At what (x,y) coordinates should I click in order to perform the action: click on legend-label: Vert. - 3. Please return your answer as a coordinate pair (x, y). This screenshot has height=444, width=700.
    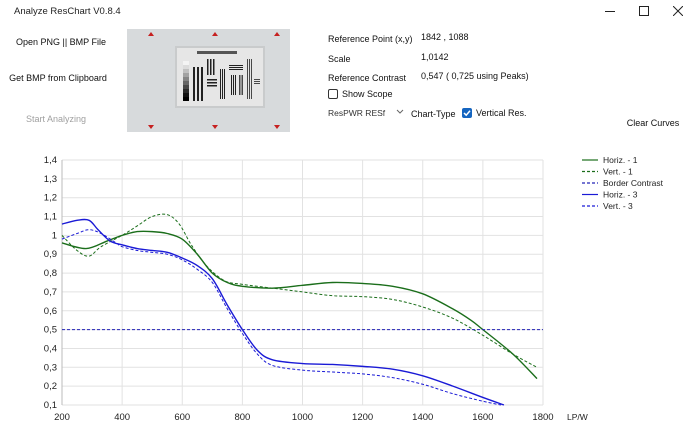
    Looking at the image, I should click on (618, 206).